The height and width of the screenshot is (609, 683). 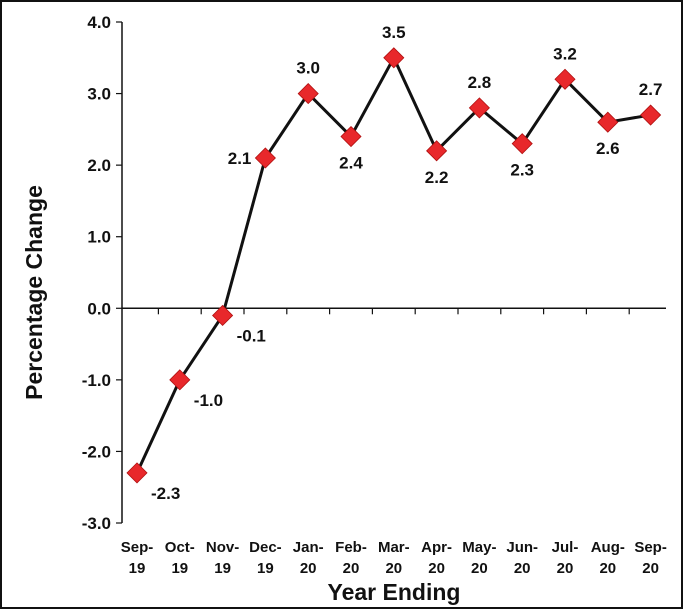 What do you see at coordinates (102, 273) in the screenshot?
I see `y-axis-ticks: 4.0 3.0 2.0 1.0 0.0 -1.0 -2.0 -3.0` at bounding box center [102, 273].